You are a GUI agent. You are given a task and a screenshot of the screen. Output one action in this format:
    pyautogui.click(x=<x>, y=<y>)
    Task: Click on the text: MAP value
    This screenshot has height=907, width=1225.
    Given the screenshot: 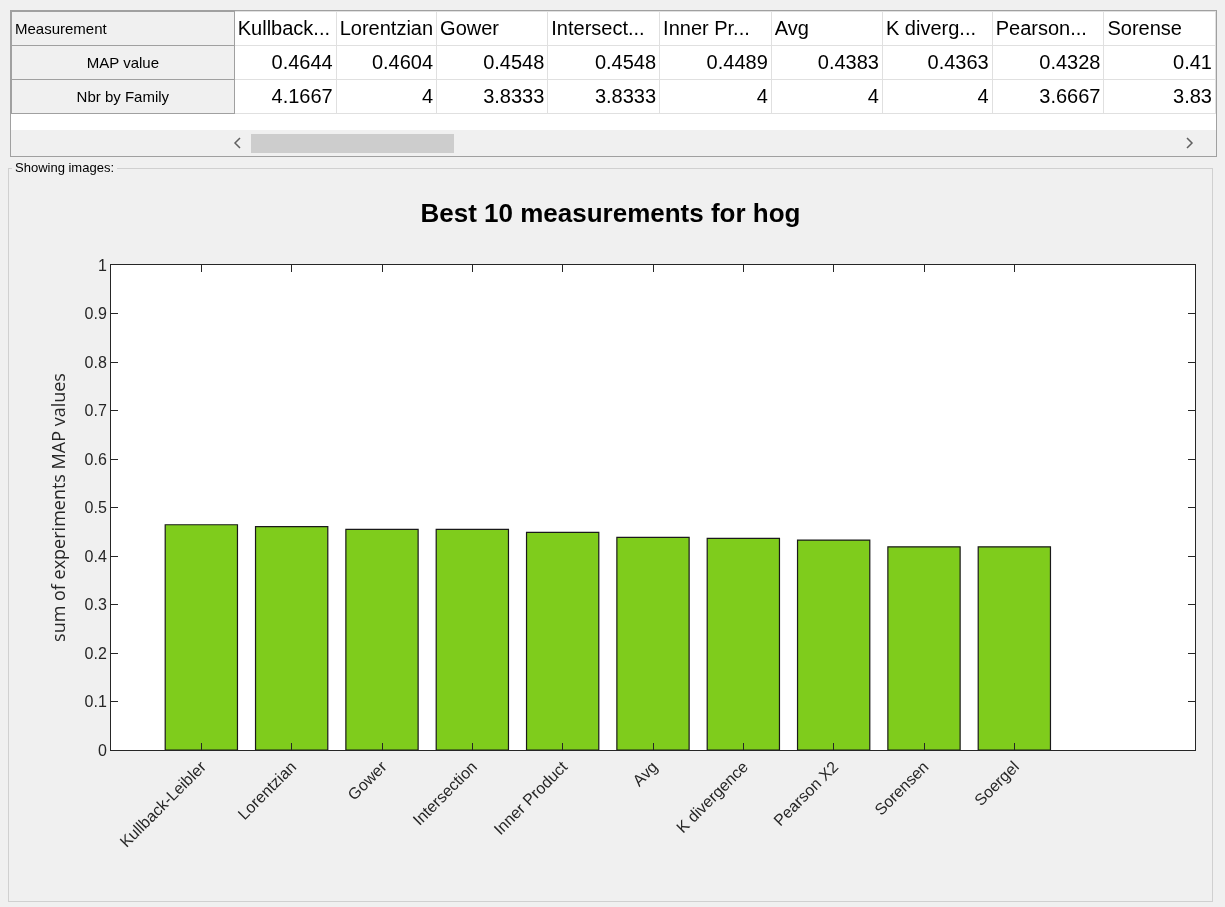 What is the action you would take?
    pyautogui.click(x=123, y=62)
    